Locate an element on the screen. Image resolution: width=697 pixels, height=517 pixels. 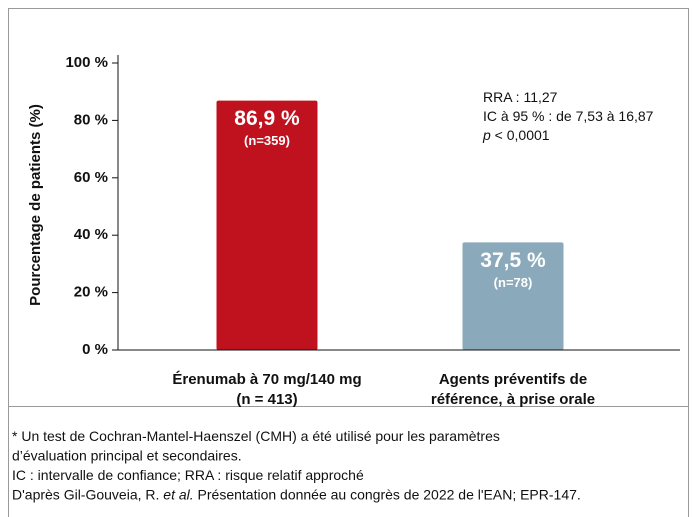
footnote-text: d’évaluation principal et secondaires. is located at coordinates (127, 455).